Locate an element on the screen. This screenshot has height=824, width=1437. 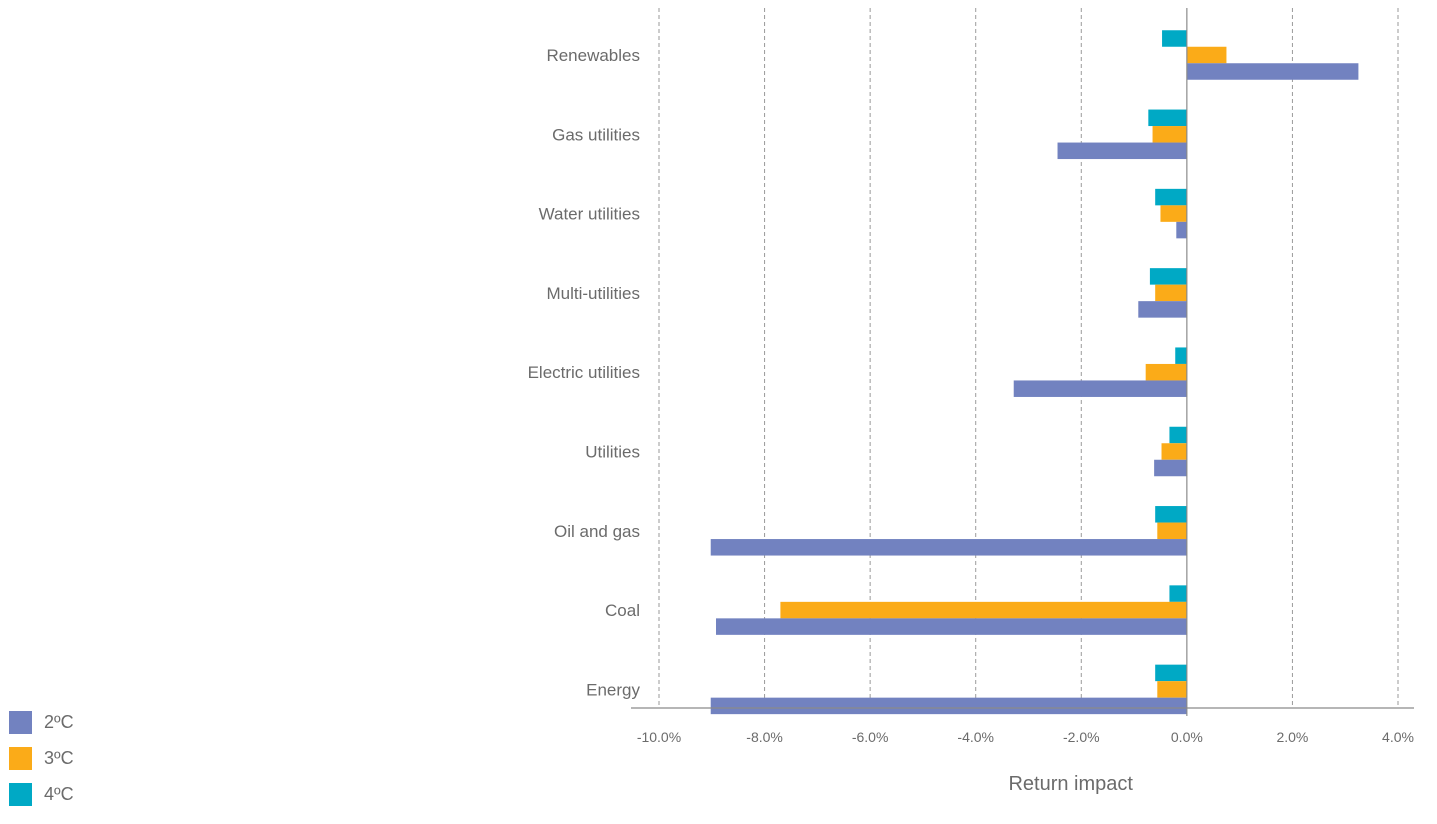
x-tick-label: -6.0% is located at coordinates (870, 737).